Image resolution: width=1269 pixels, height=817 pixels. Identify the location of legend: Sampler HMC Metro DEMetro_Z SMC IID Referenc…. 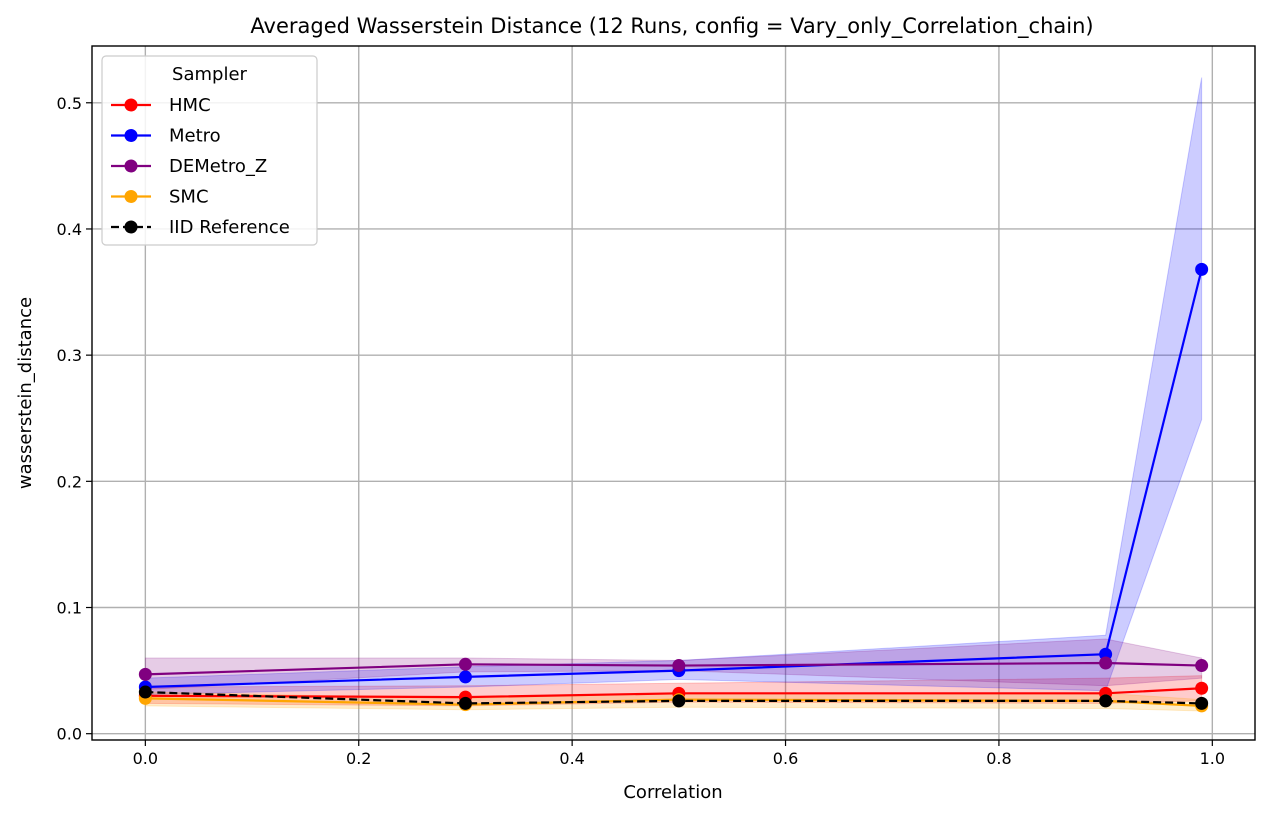
(209, 150).